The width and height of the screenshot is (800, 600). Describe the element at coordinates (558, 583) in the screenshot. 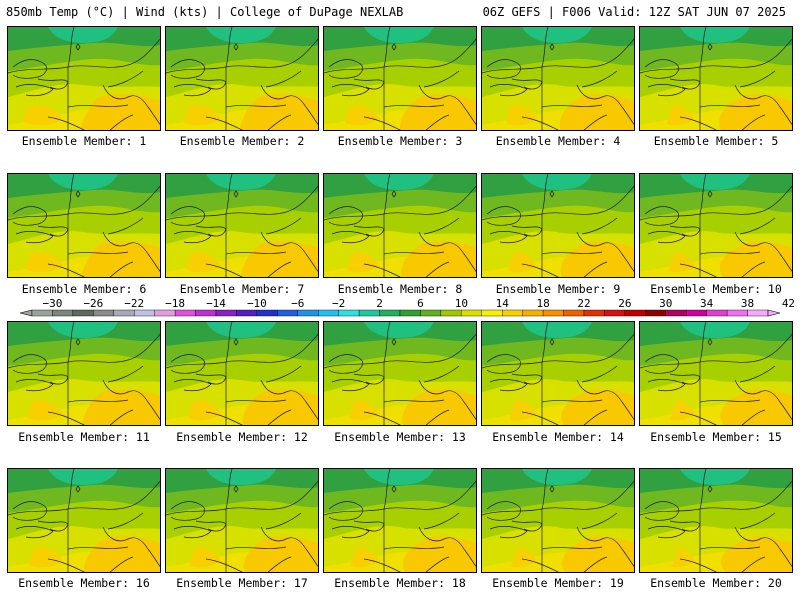

I see `ensemble-member-label: Ensemble Member: 19` at that location.